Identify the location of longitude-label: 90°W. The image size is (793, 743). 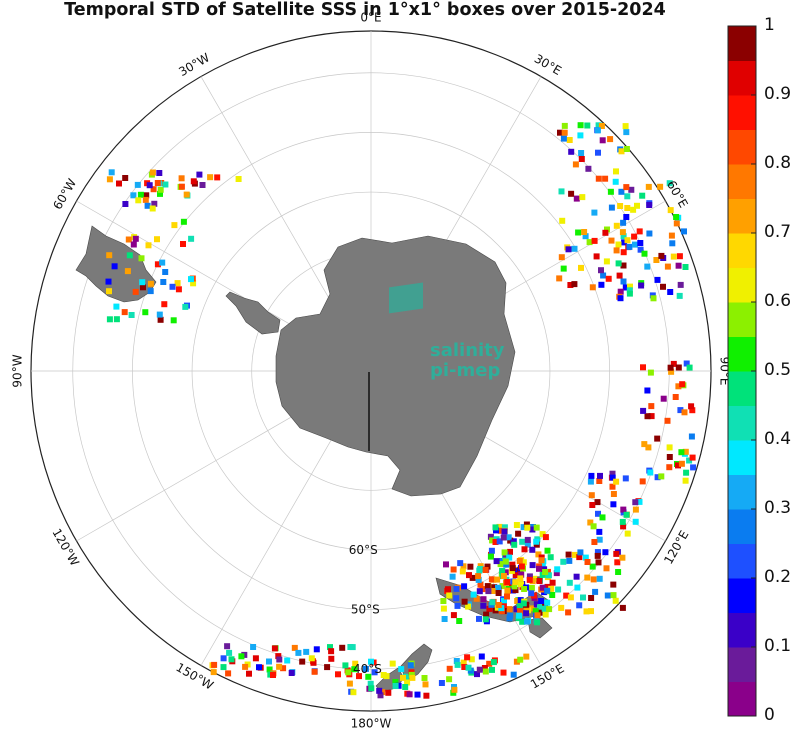
(17, 370).